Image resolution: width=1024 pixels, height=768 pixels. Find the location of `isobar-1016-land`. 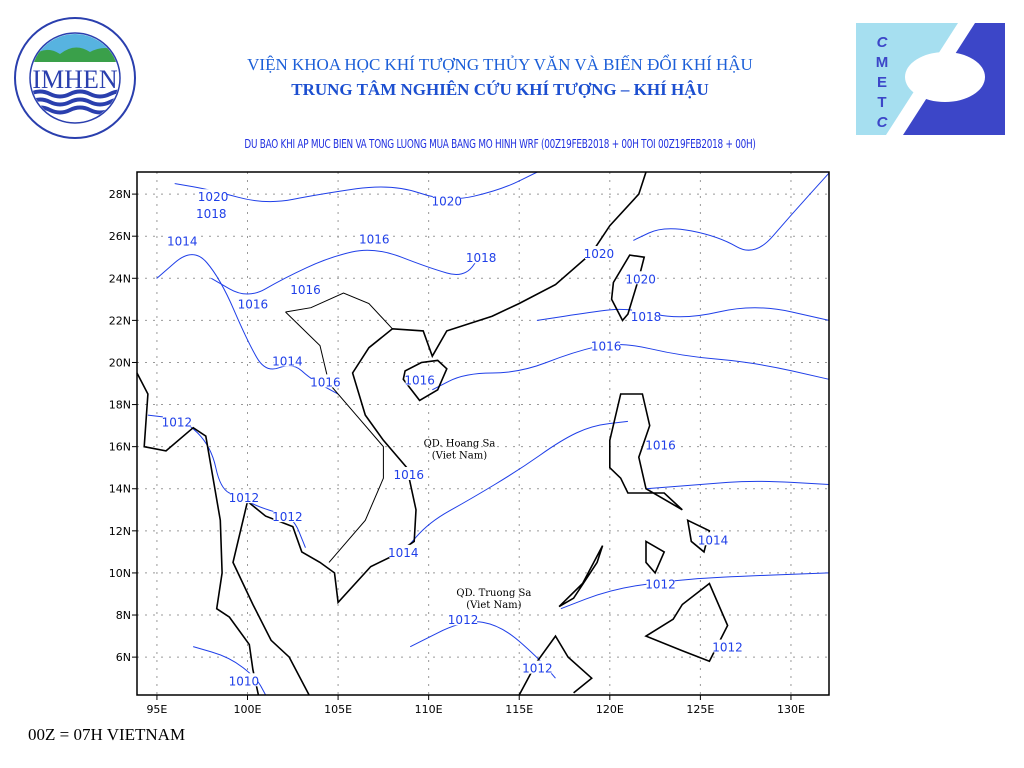

isobar-1016-land is located at coordinates (347, 272).